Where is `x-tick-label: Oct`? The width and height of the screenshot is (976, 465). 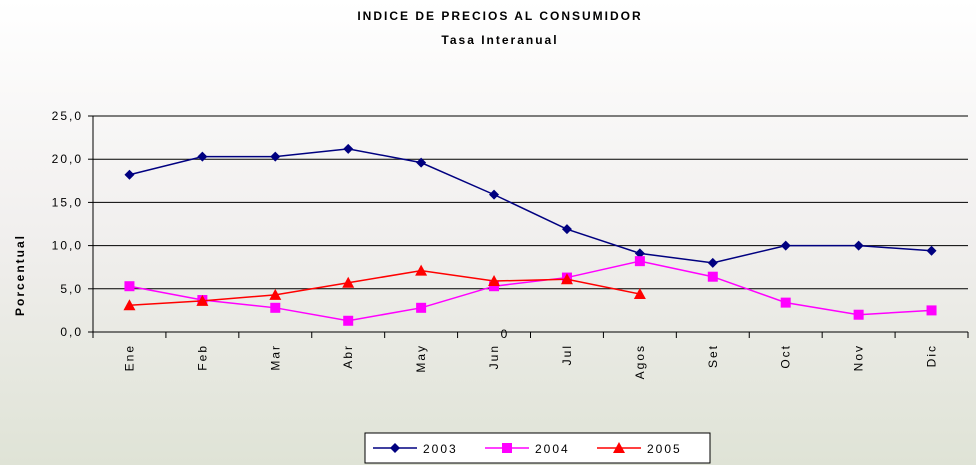
x-tick-label: Oct is located at coordinates (786, 356).